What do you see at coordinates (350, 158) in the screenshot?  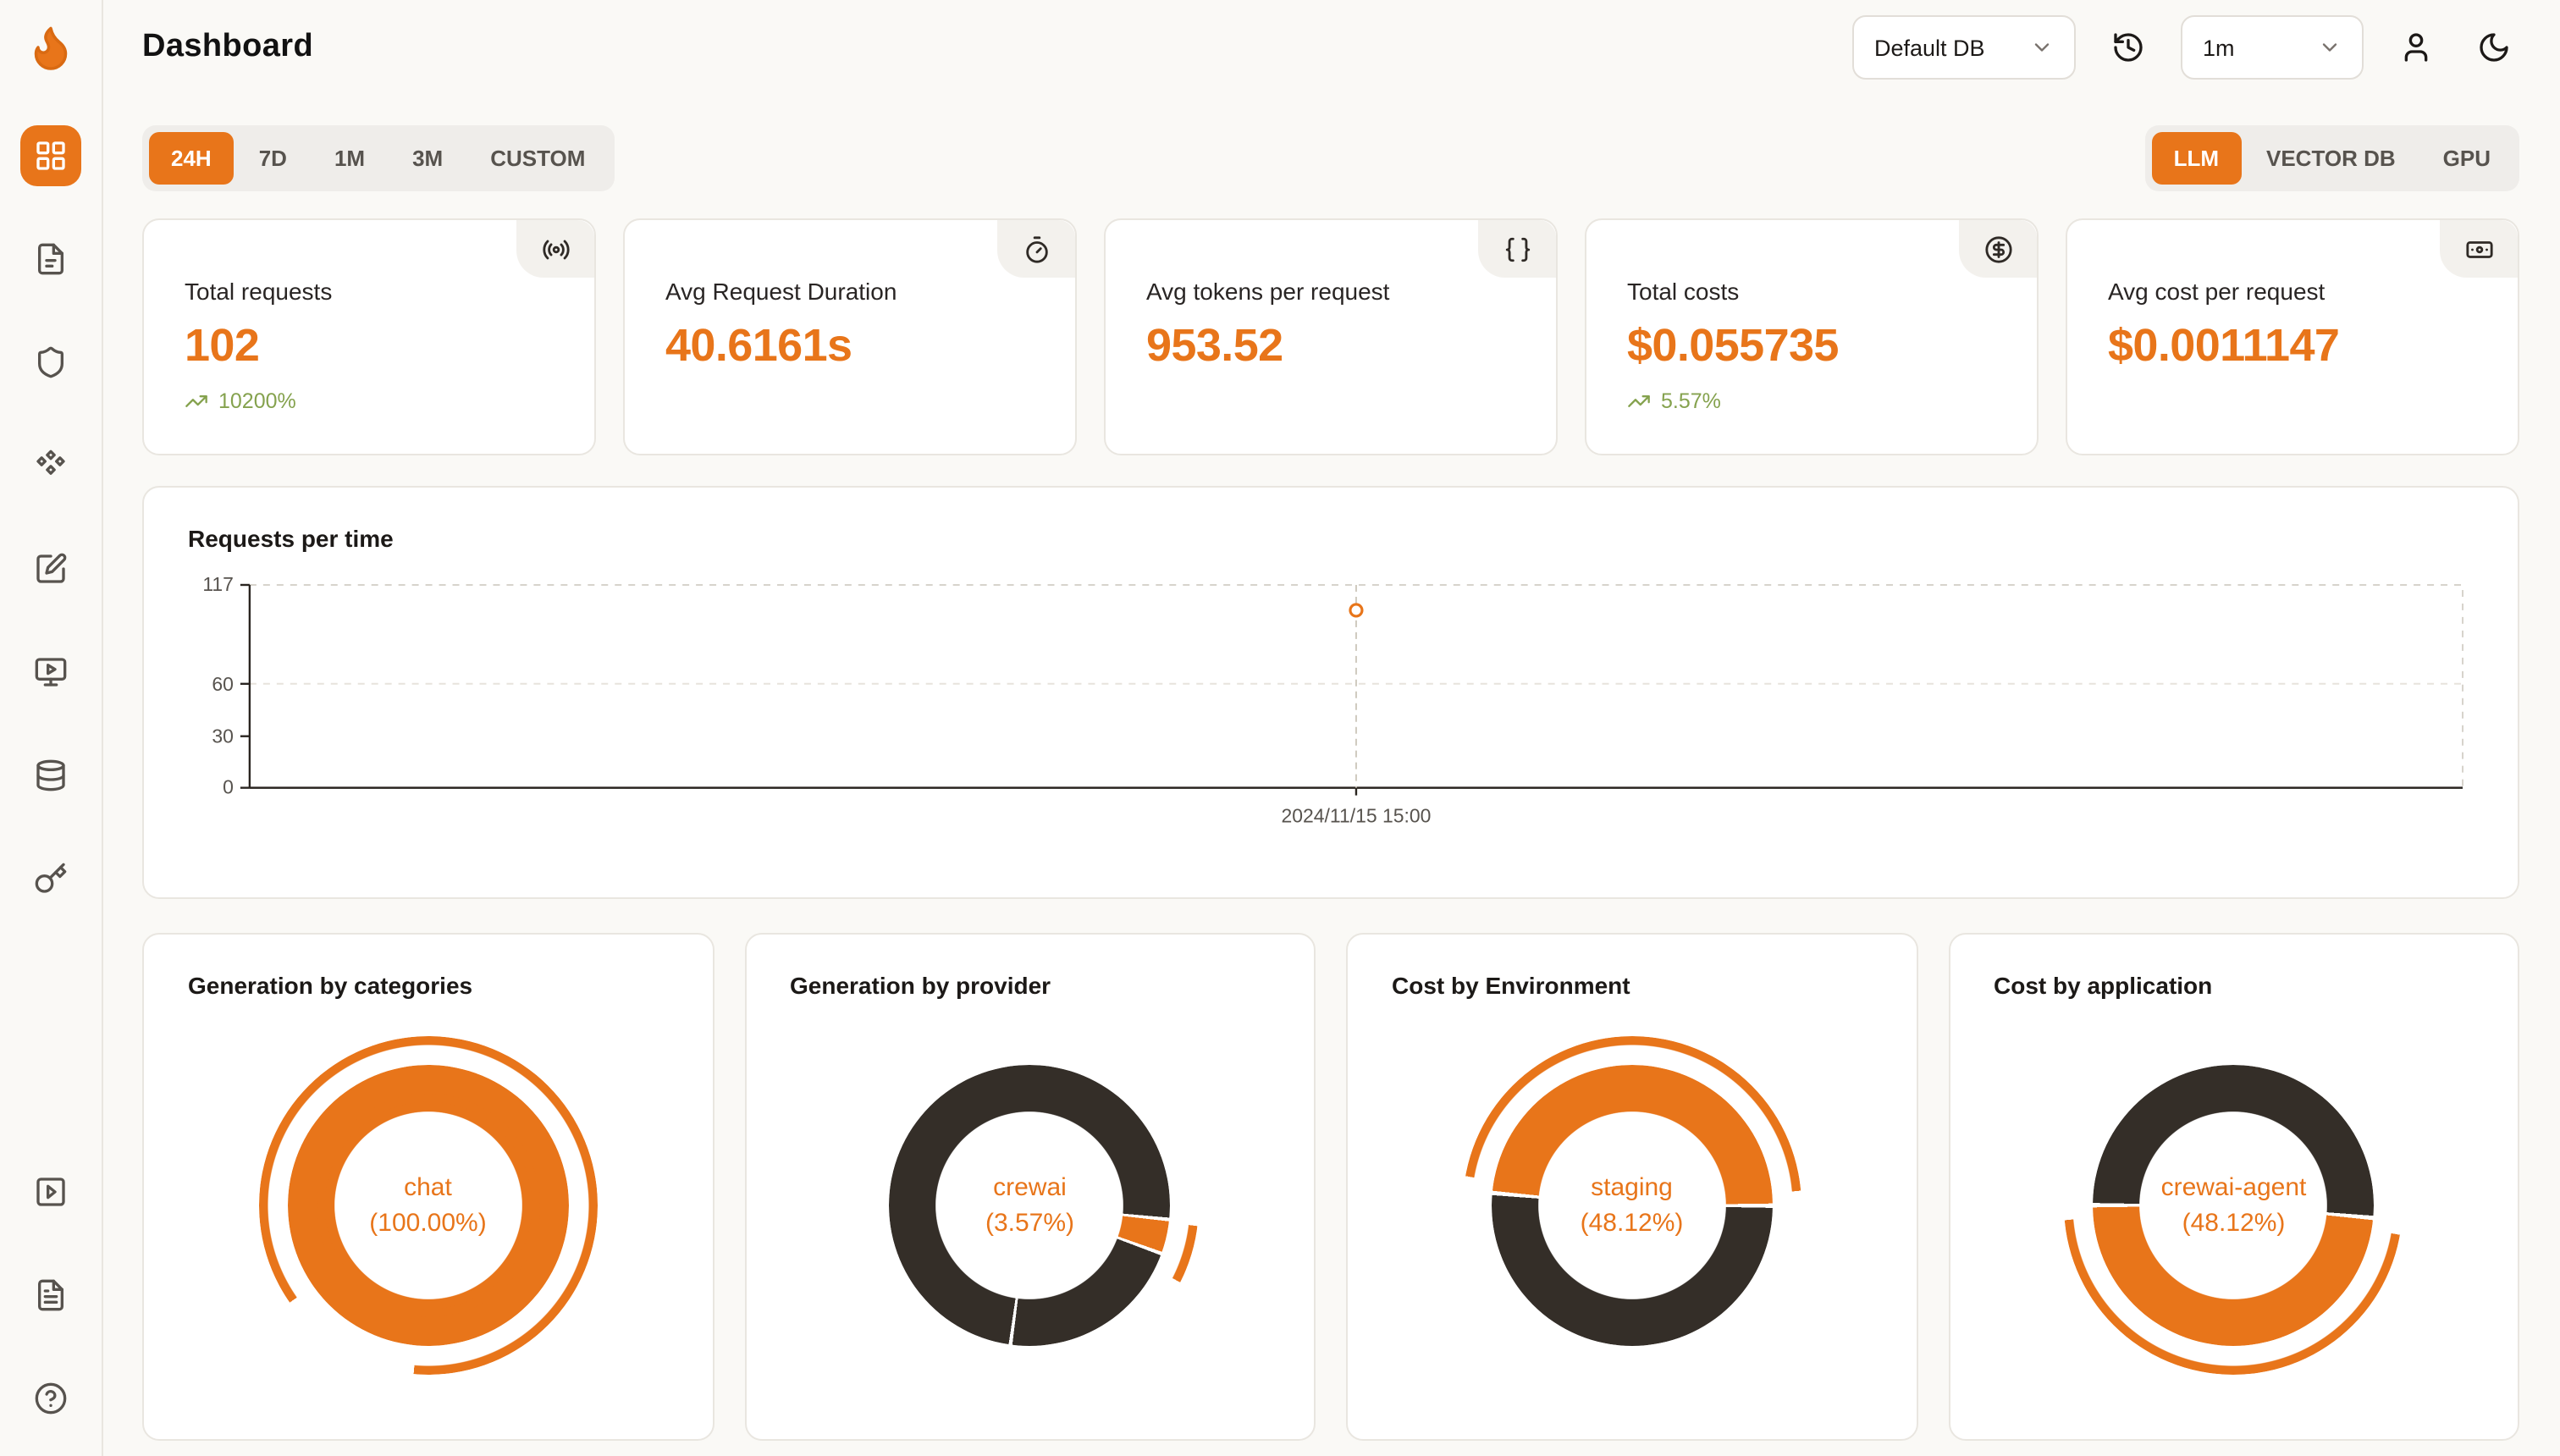 I see `tab-1m: 1M` at bounding box center [350, 158].